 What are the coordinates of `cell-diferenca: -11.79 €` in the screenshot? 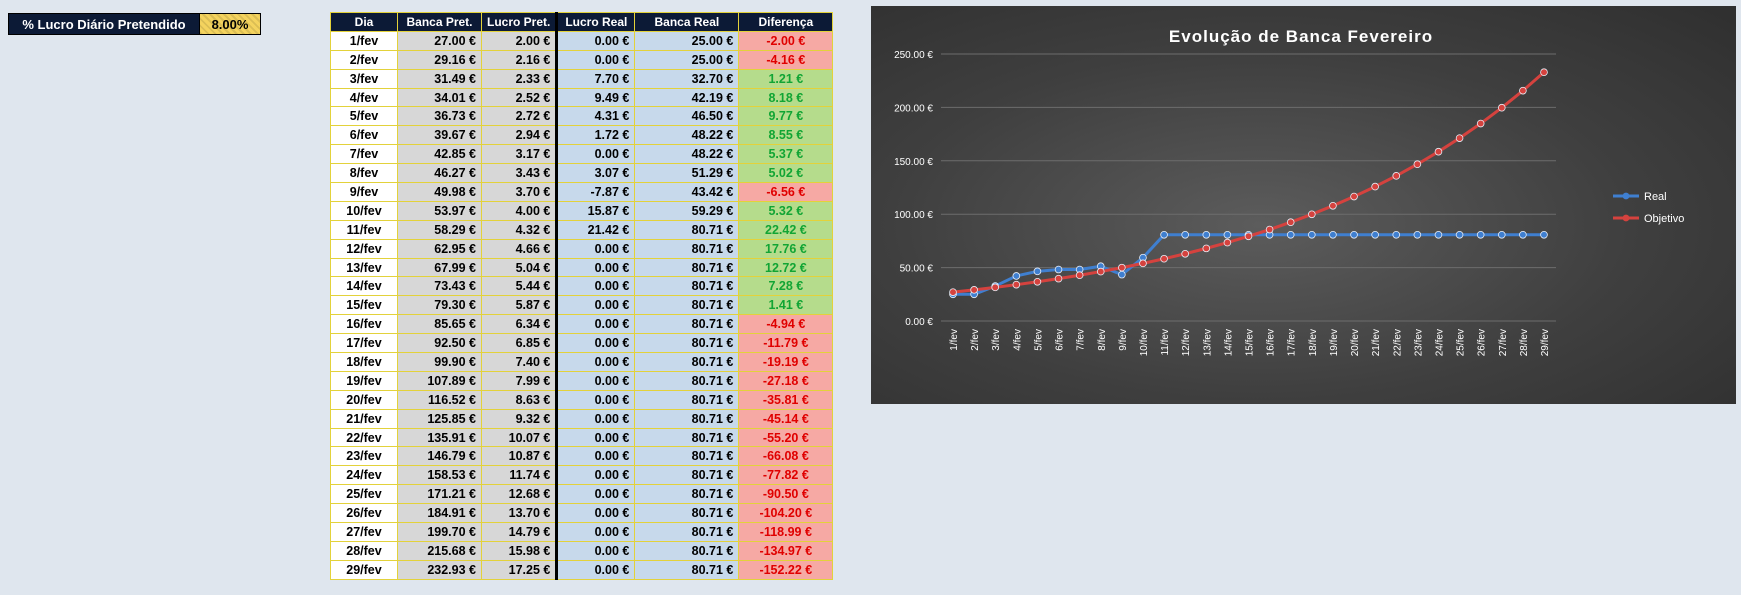 It's located at (786, 343).